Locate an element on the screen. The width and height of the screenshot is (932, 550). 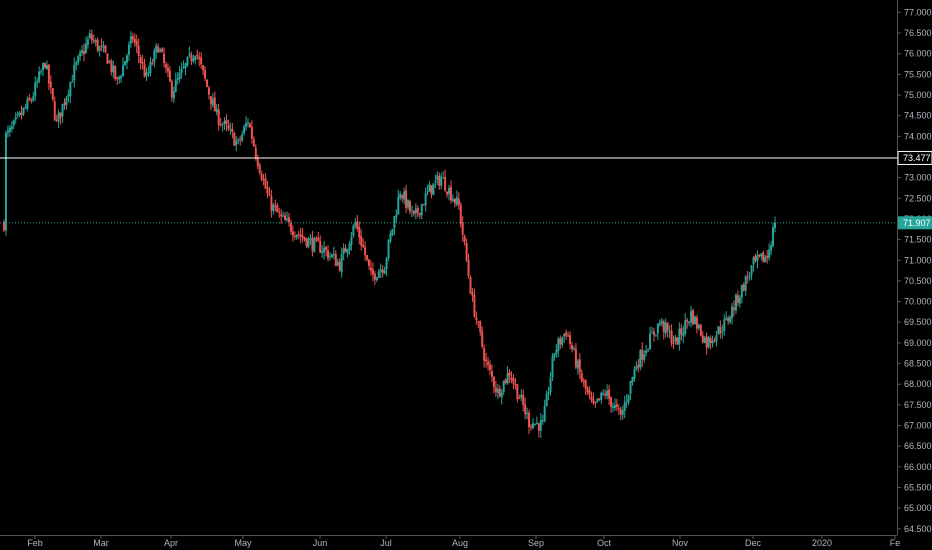
time-axis: Feb Mar Apr May Jun Jul Aug Sep Oct Nov Dec 2020 Fe is located at coordinates (463, 541).